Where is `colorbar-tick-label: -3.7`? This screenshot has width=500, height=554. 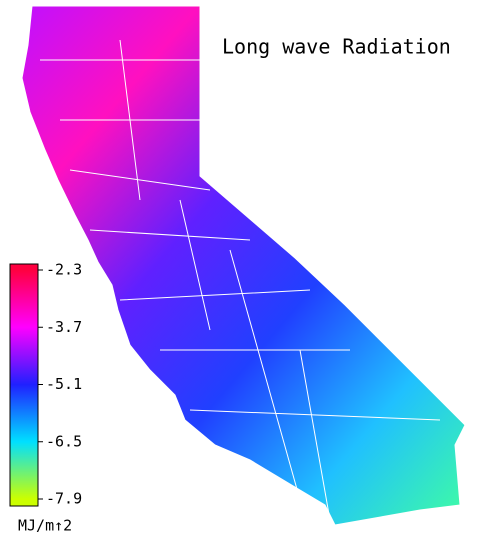 colorbar-tick-label: -3.7 is located at coordinates (64, 327).